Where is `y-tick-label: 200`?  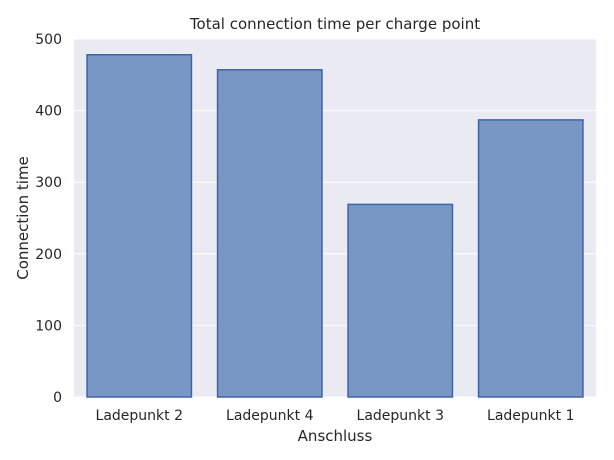
y-tick-label: 200 is located at coordinates (48, 255).